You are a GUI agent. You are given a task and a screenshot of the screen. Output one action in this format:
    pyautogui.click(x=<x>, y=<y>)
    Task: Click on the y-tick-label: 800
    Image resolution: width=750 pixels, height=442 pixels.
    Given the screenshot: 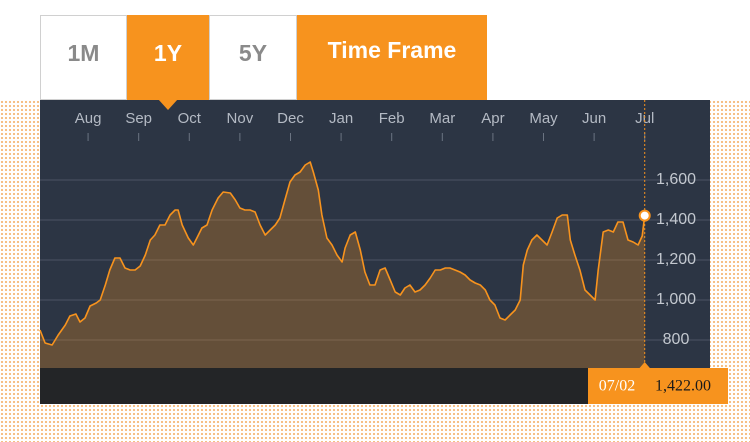 What is the action you would take?
    pyautogui.click(x=676, y=339)
    